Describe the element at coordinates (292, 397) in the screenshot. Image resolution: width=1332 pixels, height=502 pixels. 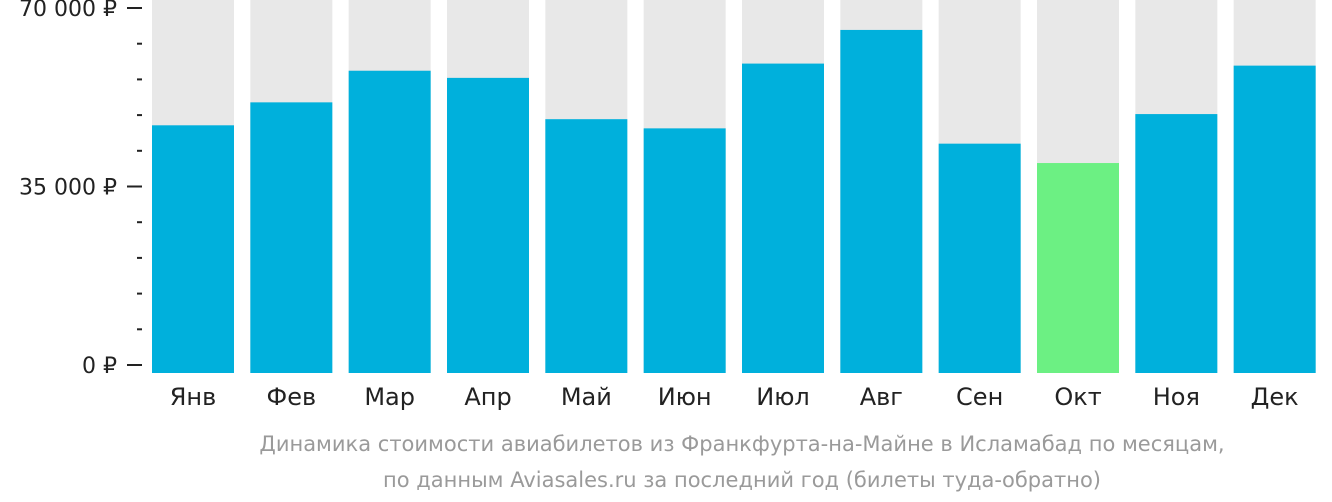
I see `x-tick-label: Фев` at that location.